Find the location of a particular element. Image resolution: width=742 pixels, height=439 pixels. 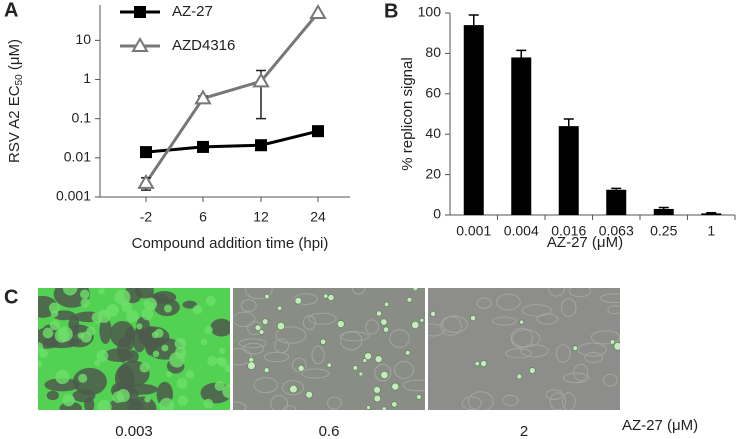

legend-label: AZD4316 is located at coordinates (203, 45).